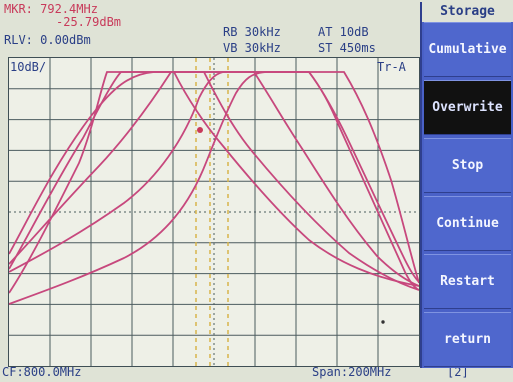  Describe the element at coordinates (28, 67) in the screenshot. I see `reference-scale-label: 10dB/` at that location.